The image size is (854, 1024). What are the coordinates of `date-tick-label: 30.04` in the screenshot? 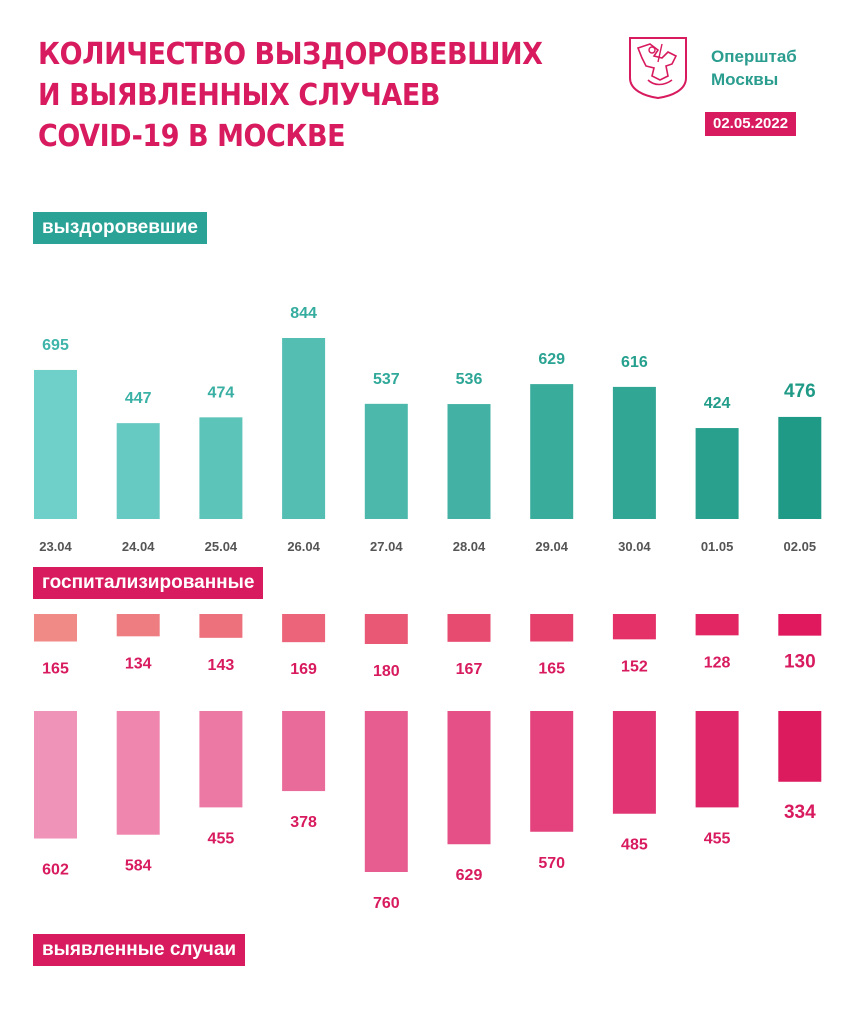 It's located at (634, 546).